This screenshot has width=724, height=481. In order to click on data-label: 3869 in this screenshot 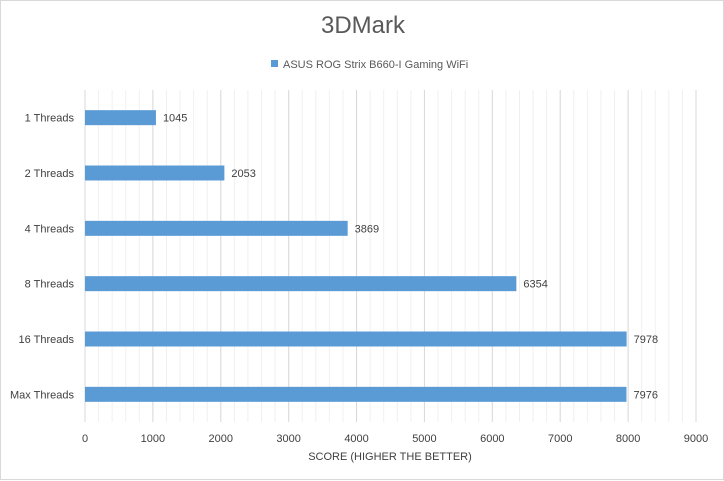, I will do `click(367, 229)`.